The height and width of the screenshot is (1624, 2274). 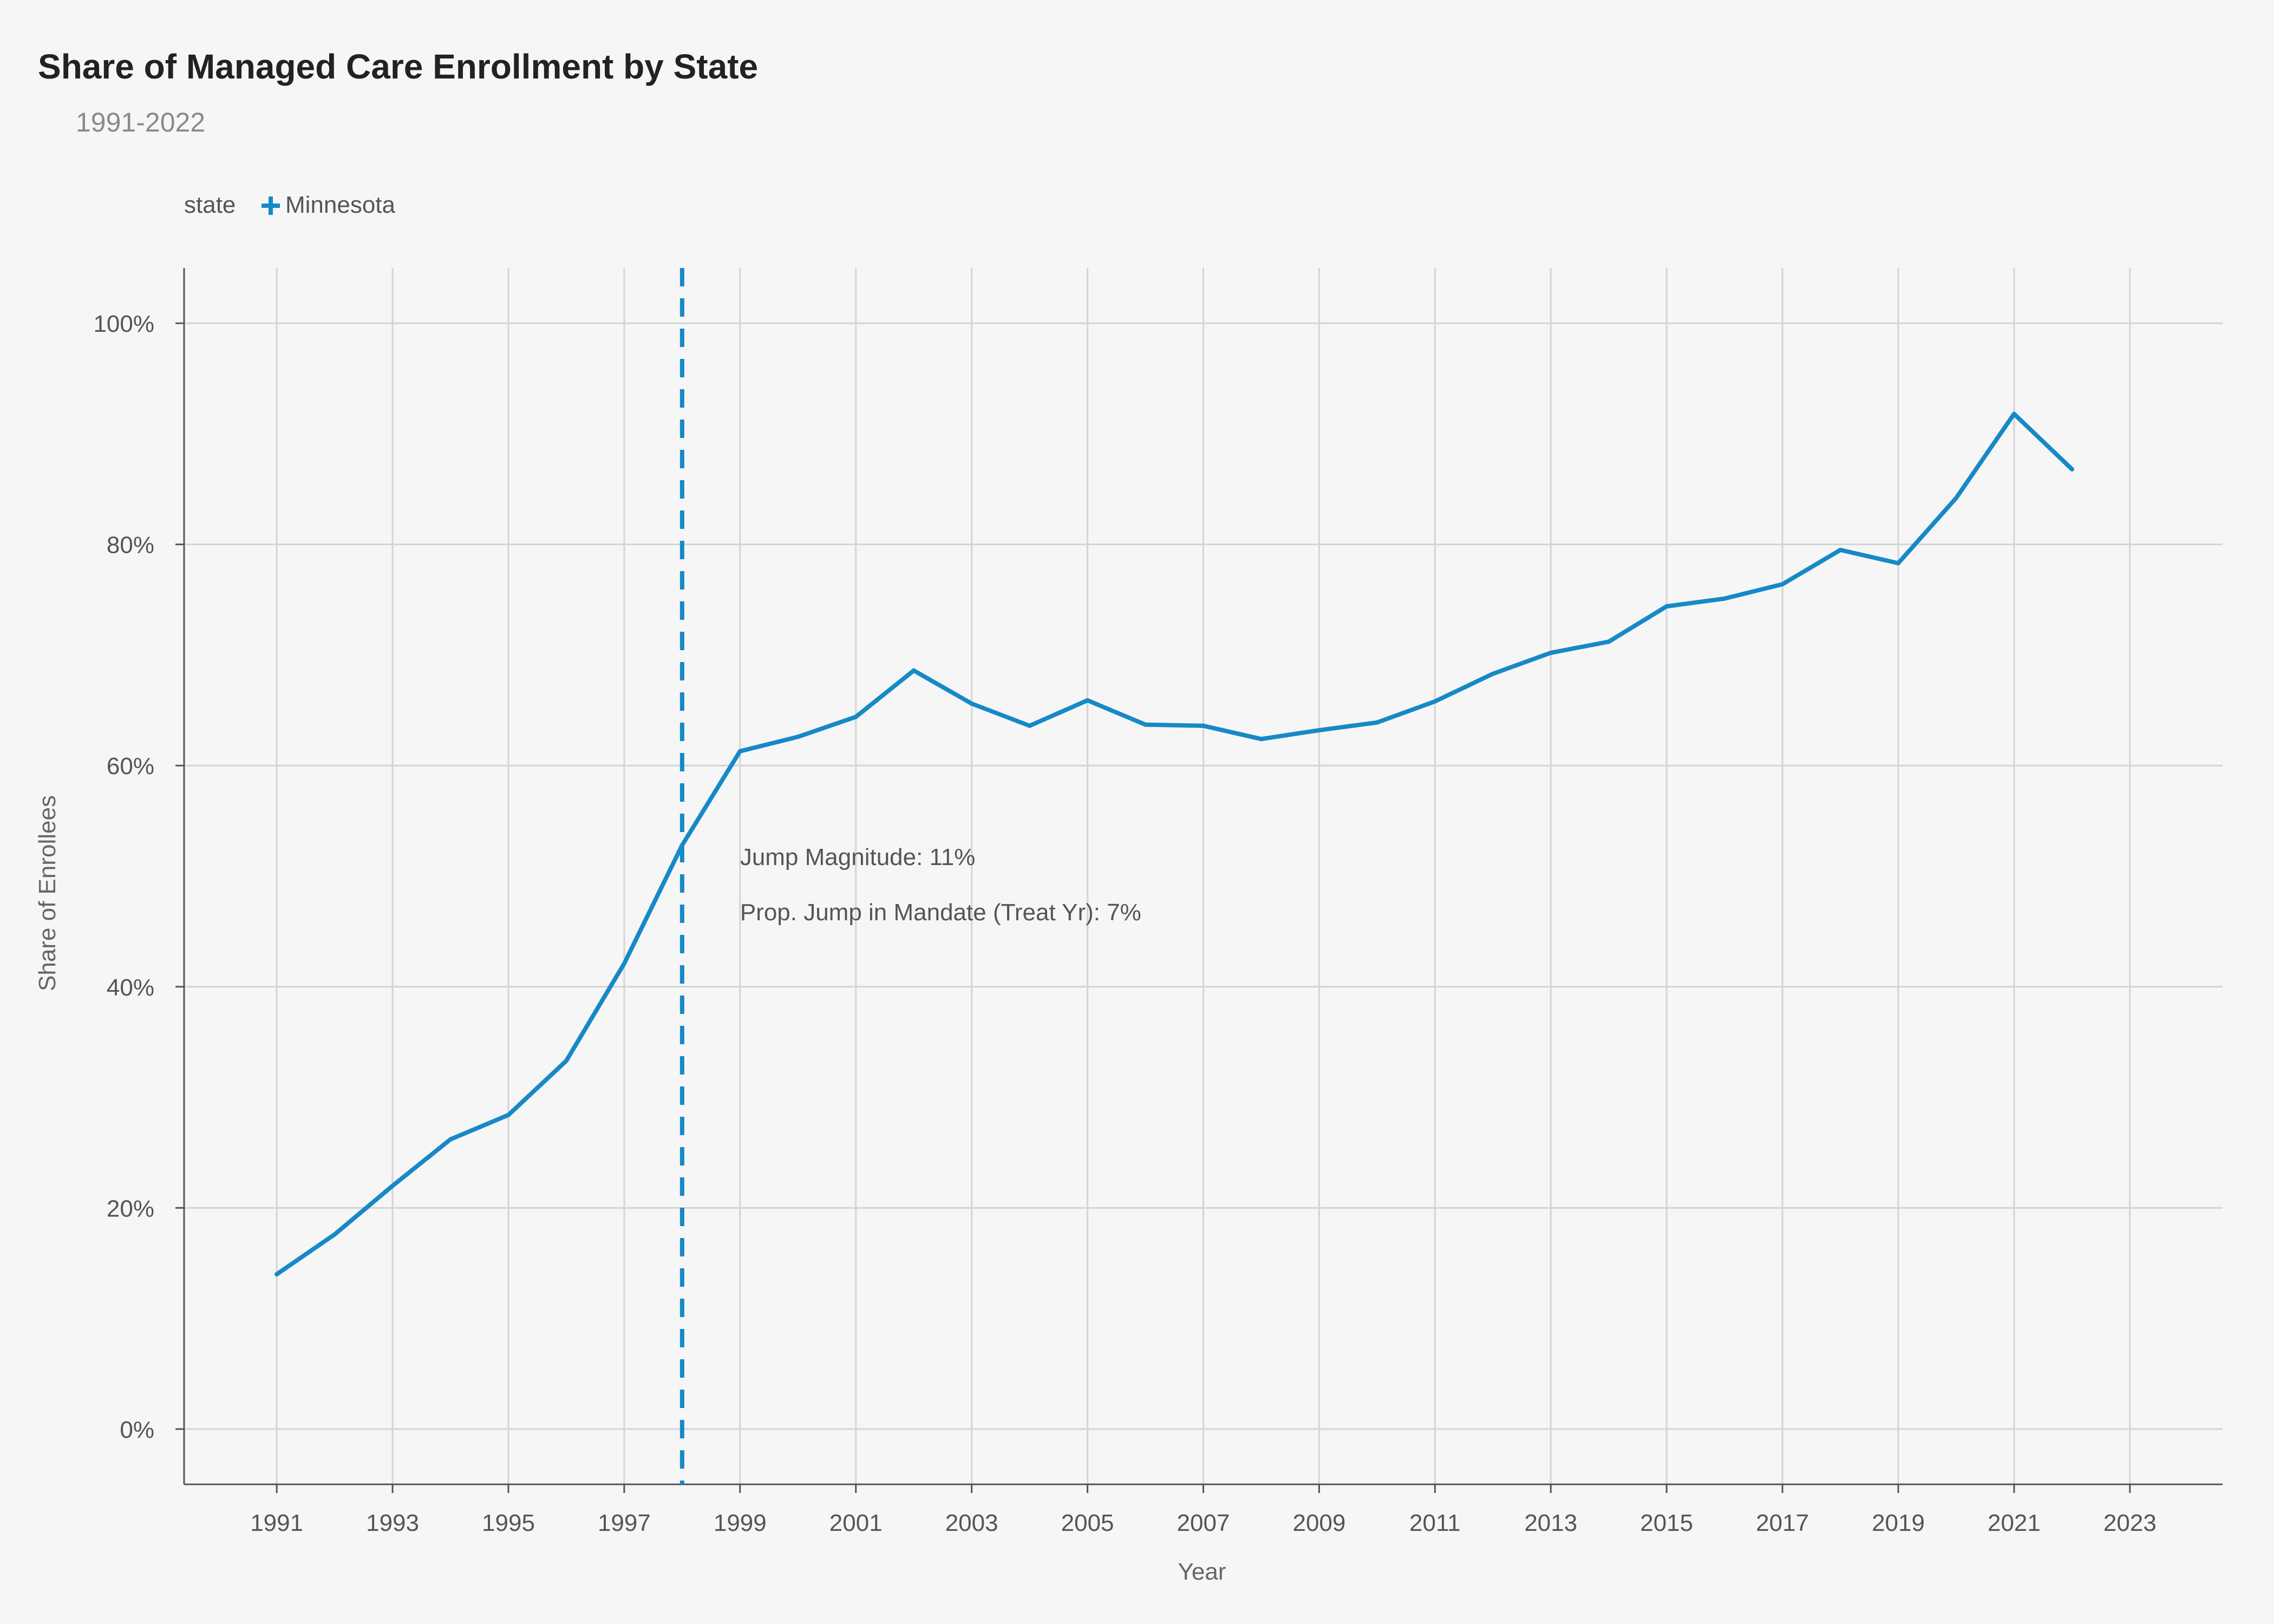 I want to click on x-tick-label-2023: 2023, so click(x=2130, y=1523).